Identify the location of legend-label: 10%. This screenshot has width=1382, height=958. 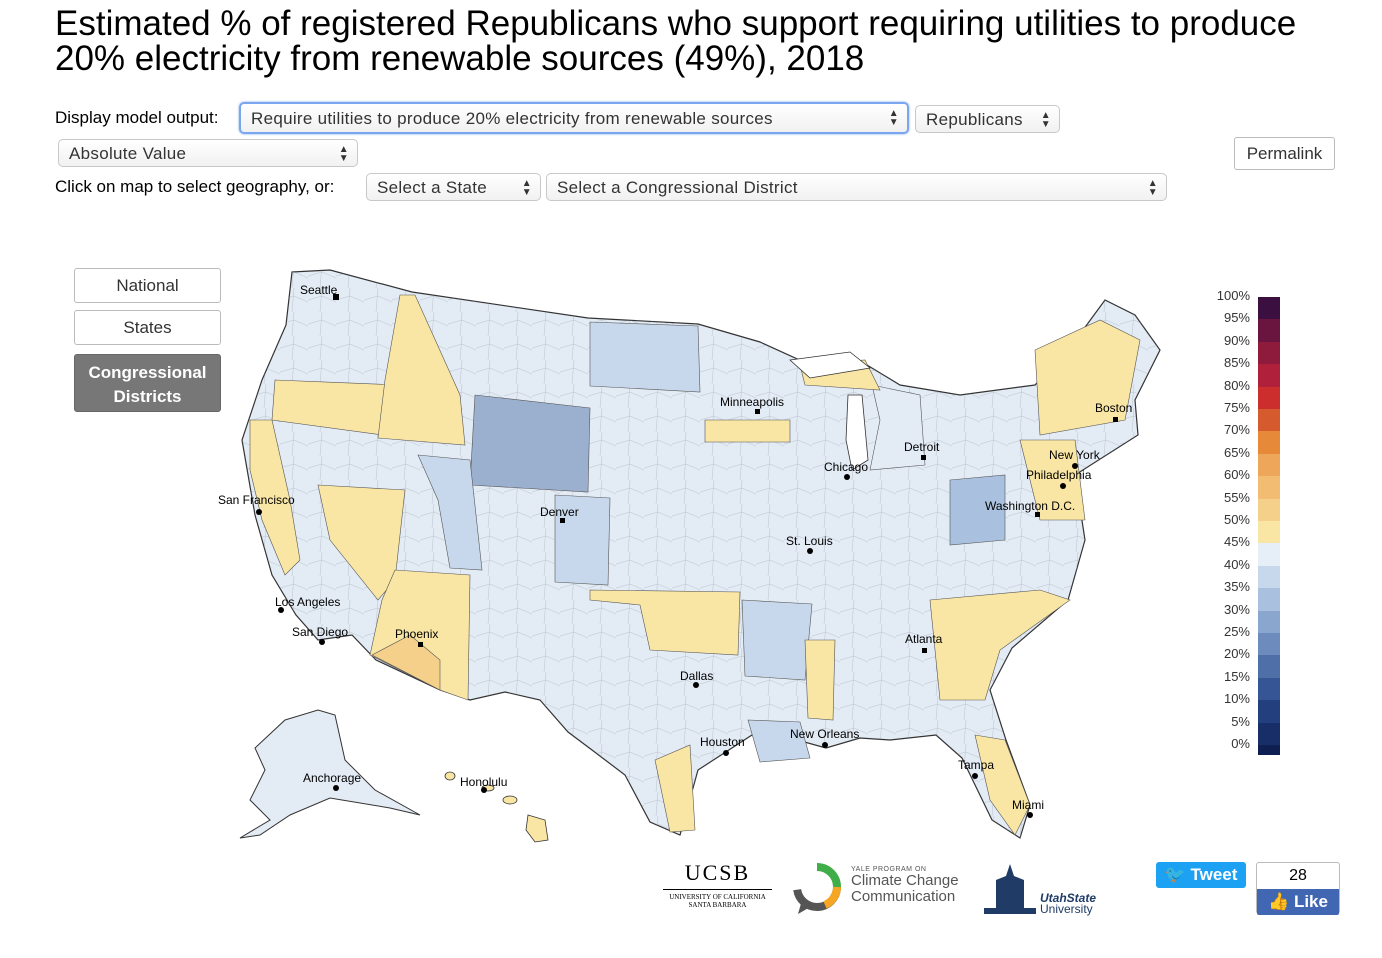
(1236, 699).